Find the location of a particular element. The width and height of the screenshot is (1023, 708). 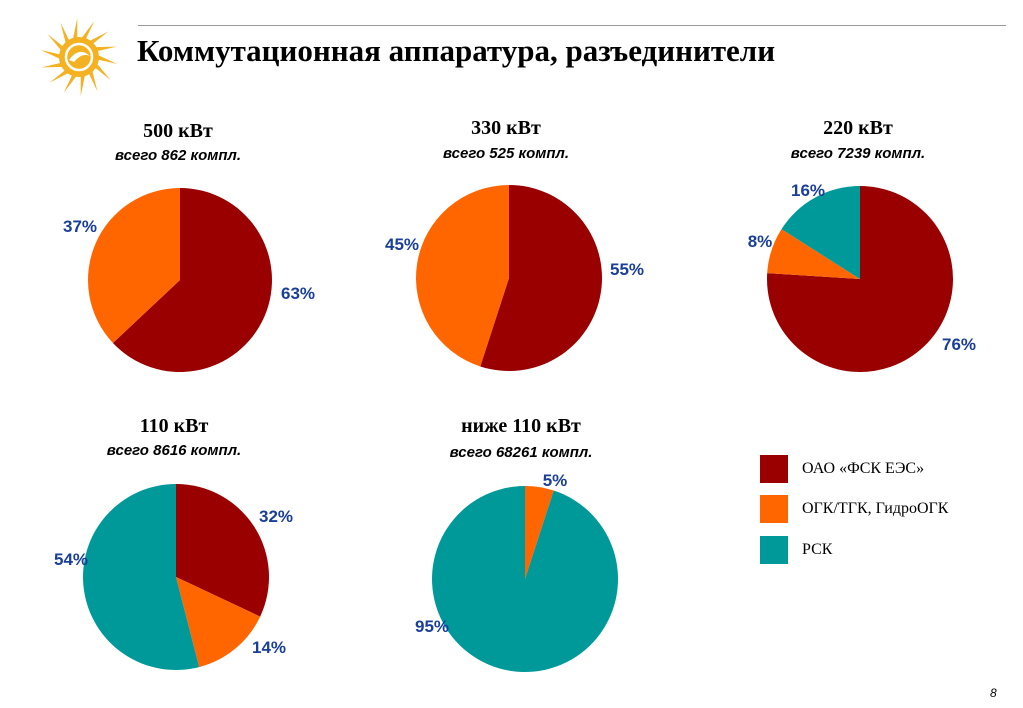

legend-swatch-fsk is located at coordinates (774, 469).